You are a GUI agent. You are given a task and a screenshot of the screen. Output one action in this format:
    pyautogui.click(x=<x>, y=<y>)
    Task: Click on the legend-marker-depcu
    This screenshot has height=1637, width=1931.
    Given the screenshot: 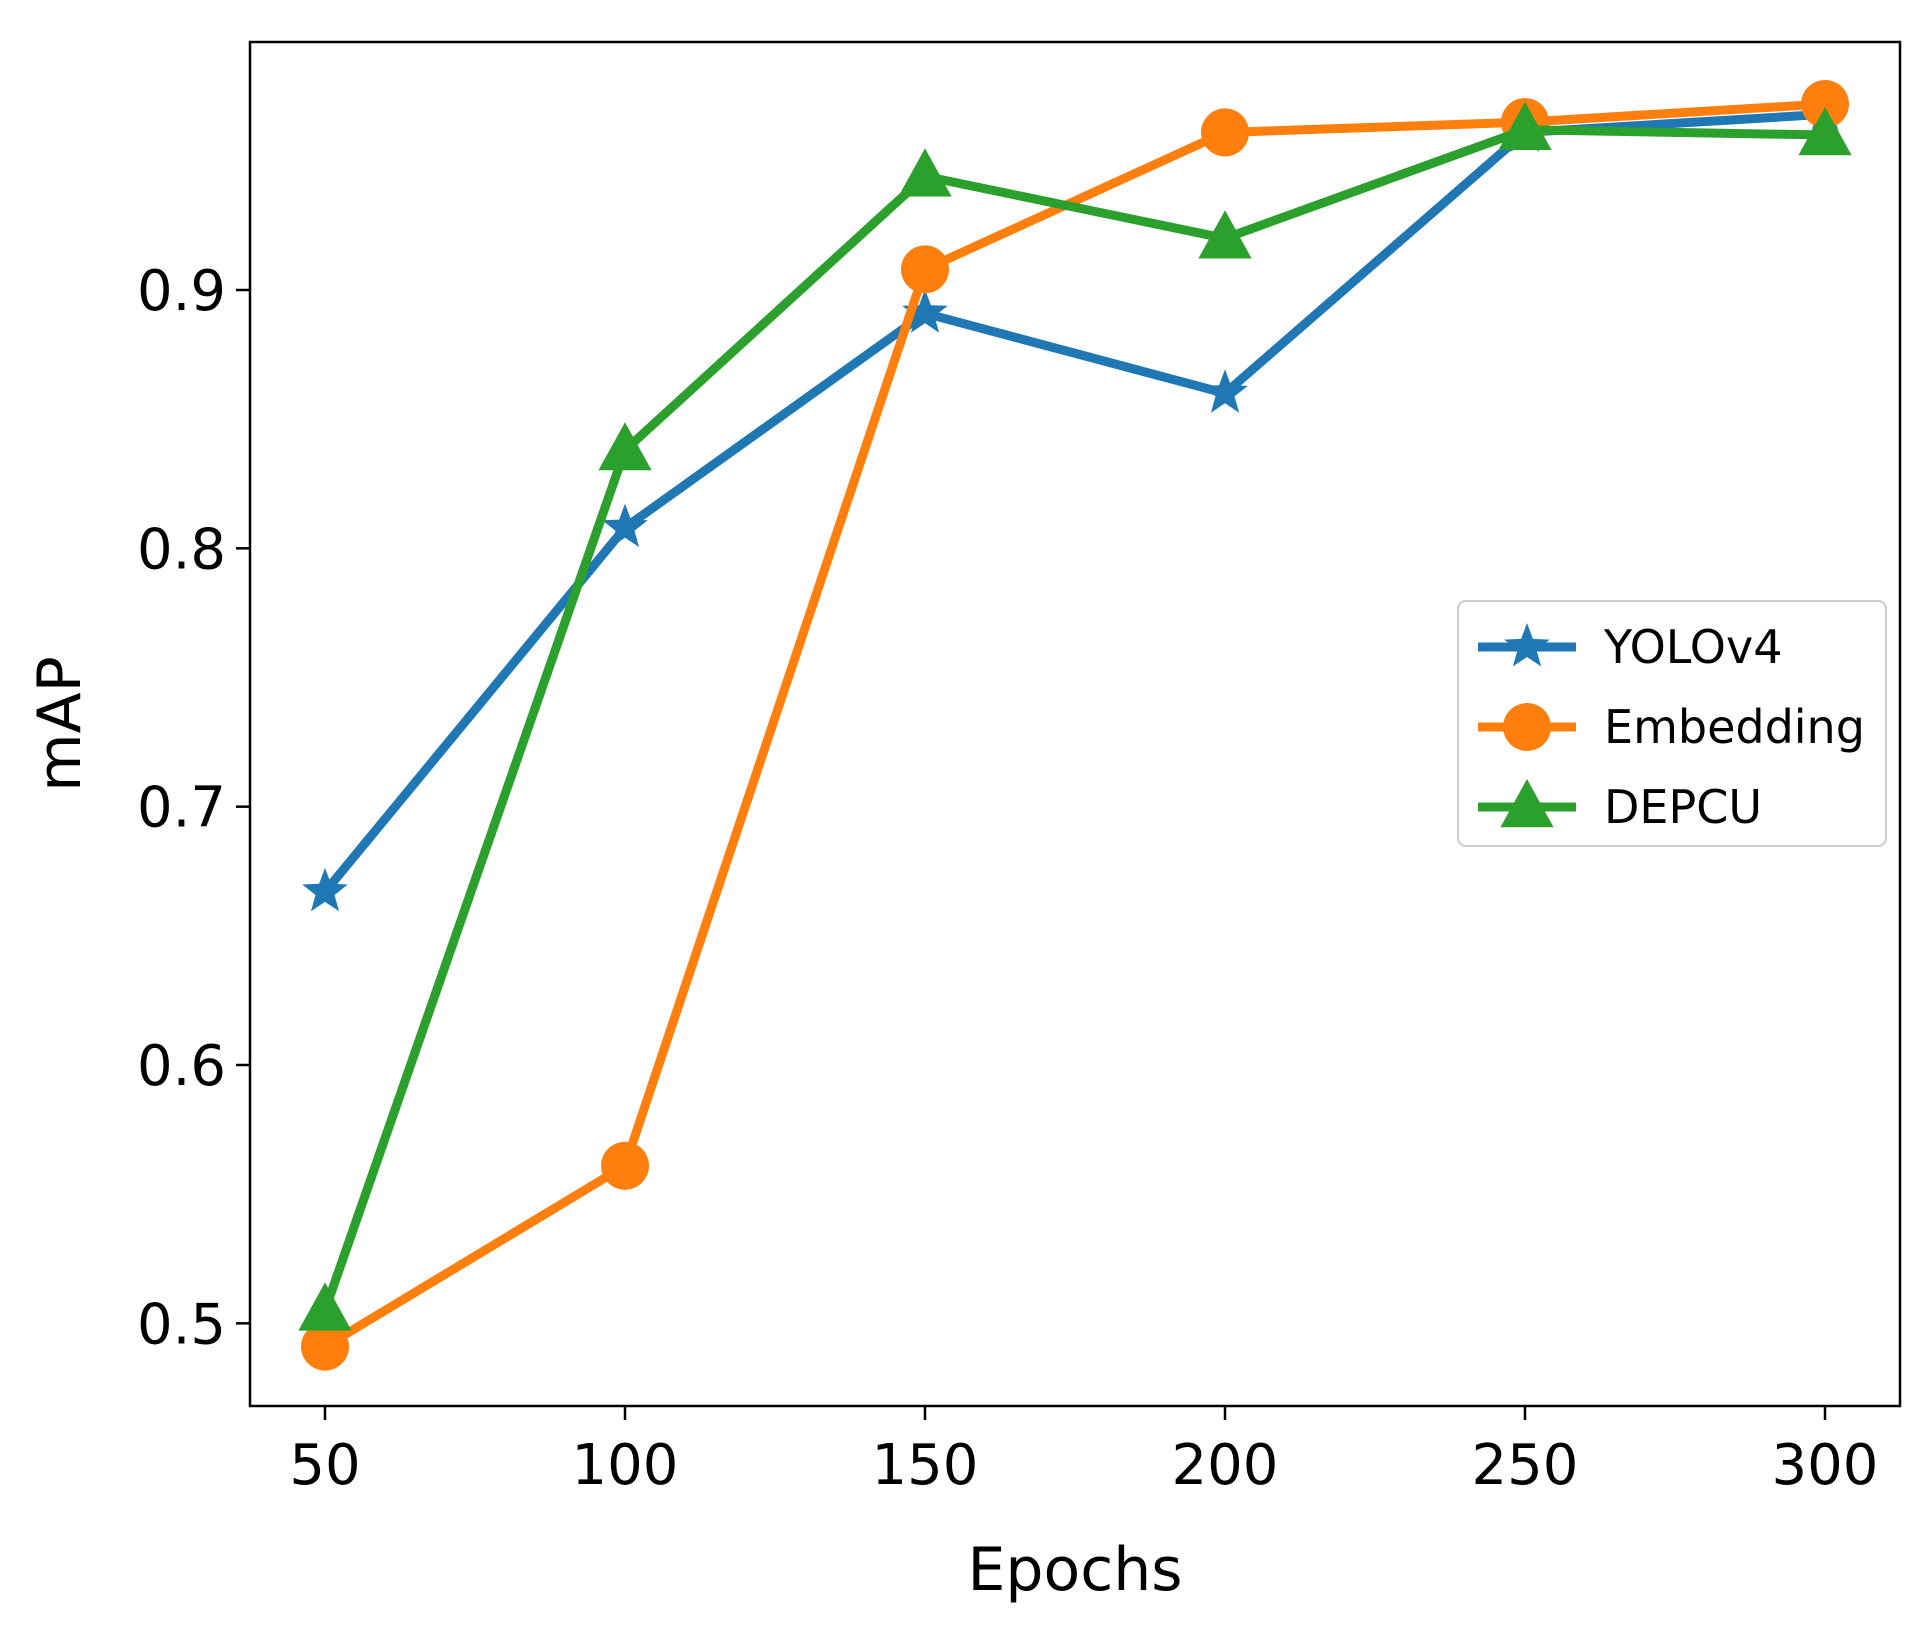 What is the action you would take?
    pyautogui.click(x=1527, y=803)
    